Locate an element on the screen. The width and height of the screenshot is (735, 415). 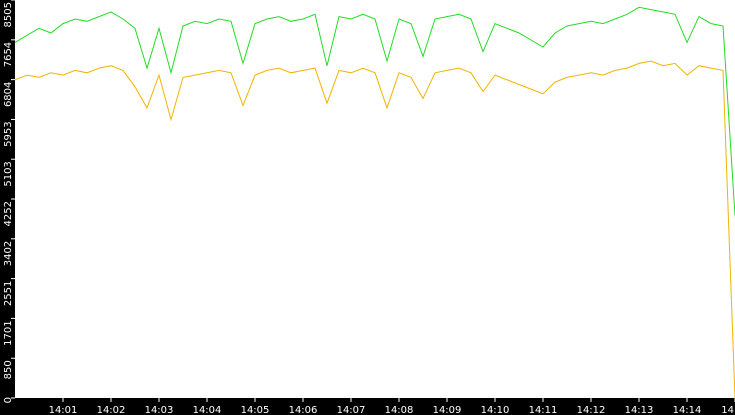
x-axis-strip is located at coordinates (367, 406).